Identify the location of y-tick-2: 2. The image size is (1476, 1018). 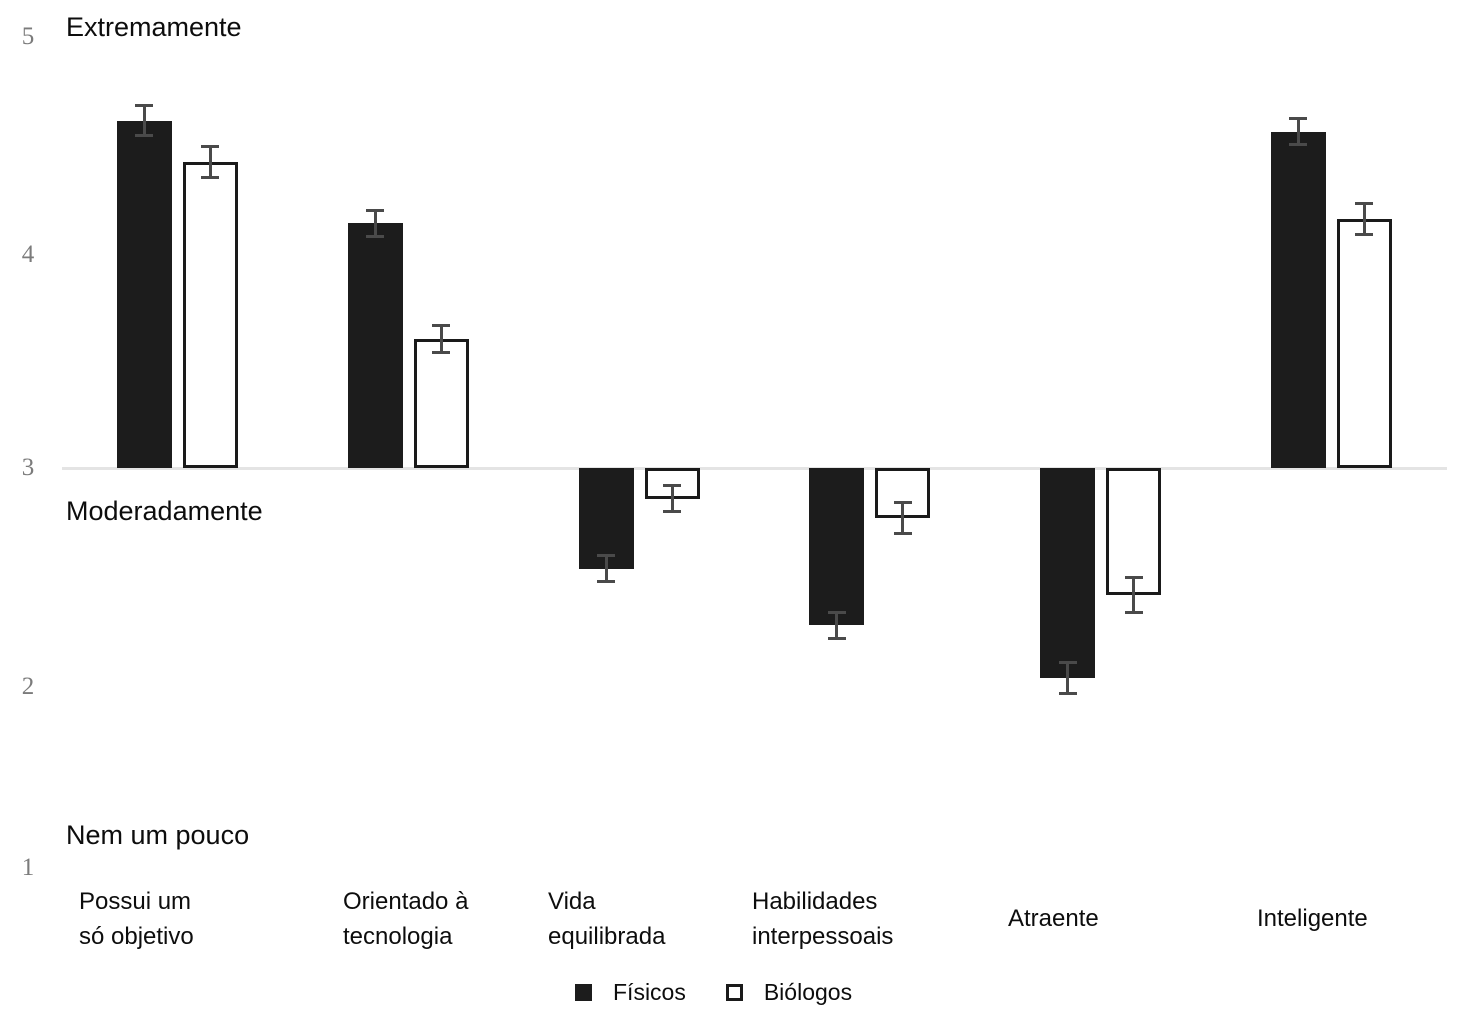
(28, 686).